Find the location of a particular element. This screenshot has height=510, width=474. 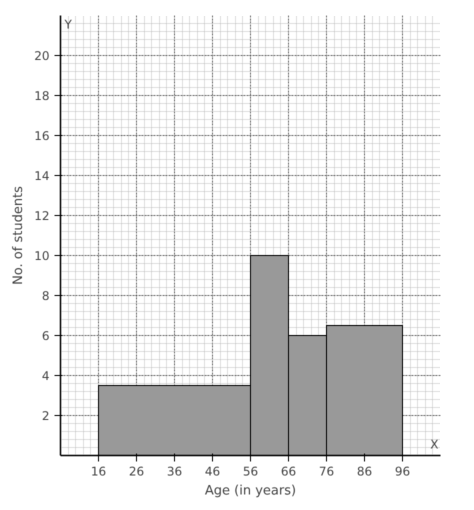

x-tick-label: 26 is located at coordinates (136, 471).